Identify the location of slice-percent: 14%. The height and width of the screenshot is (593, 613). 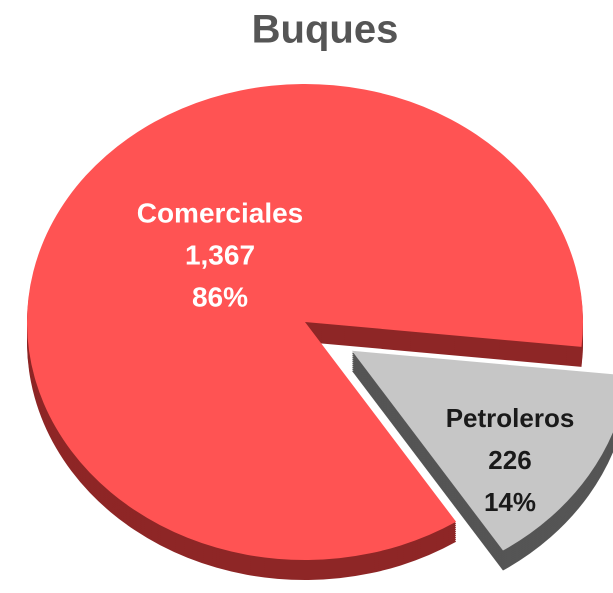
(510, 502).